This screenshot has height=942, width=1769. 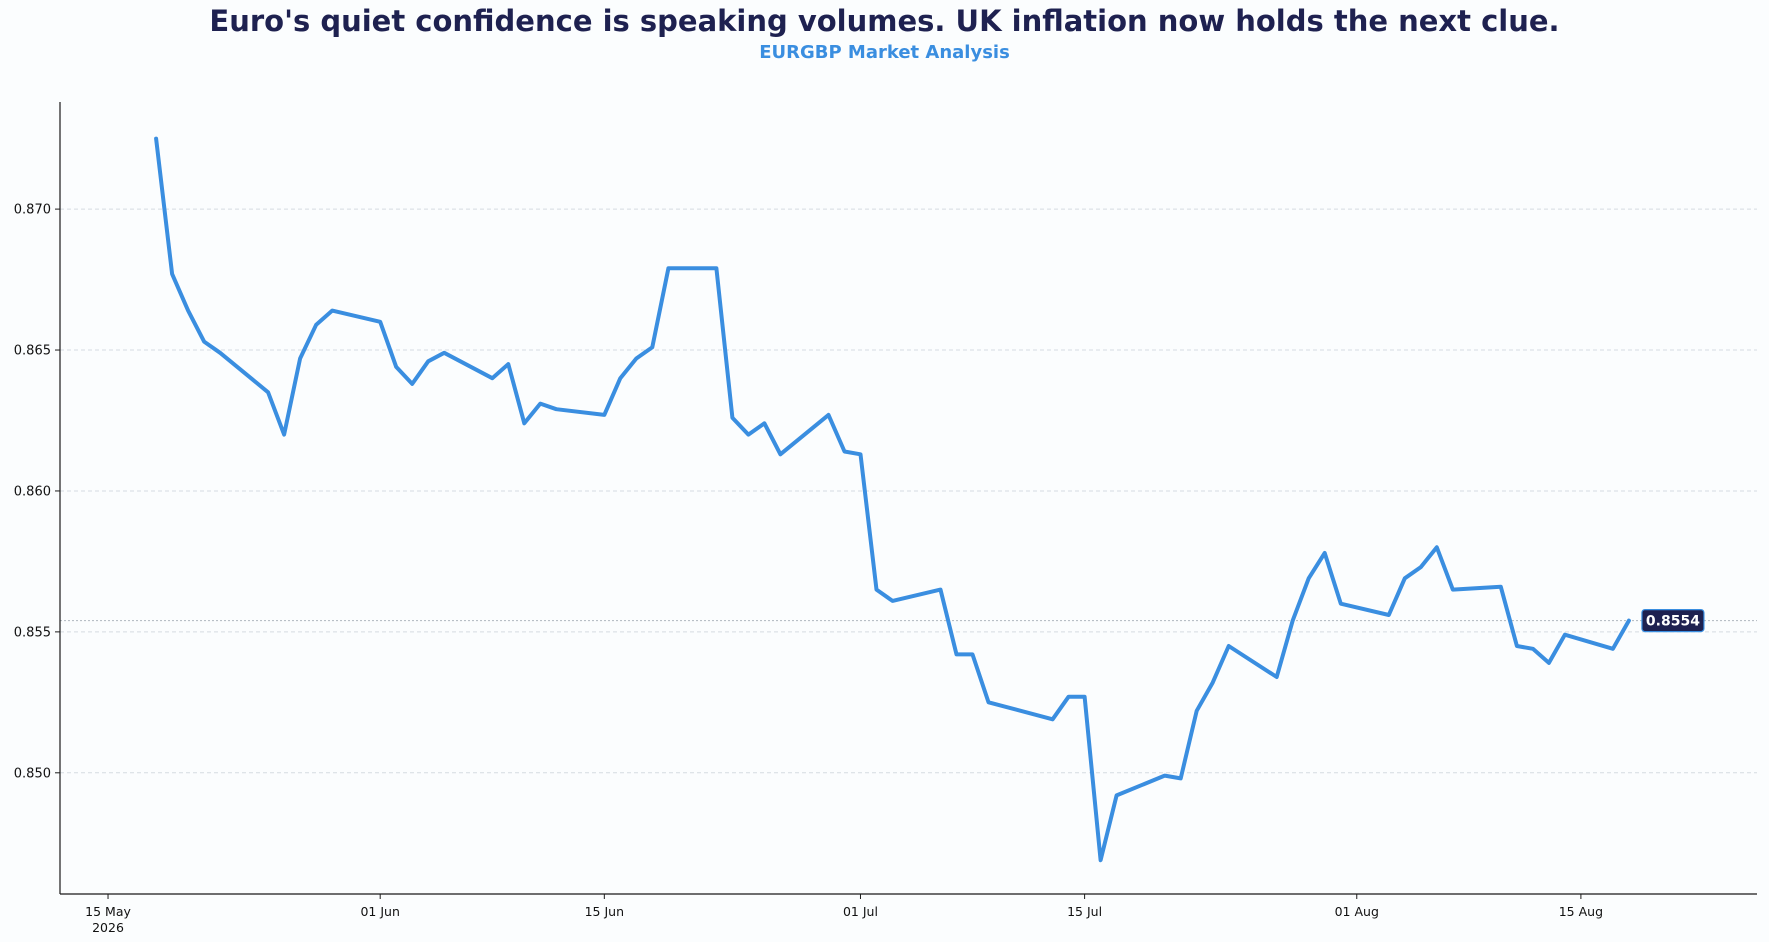 I want to click on x-tick-label: 01 Jul, so click(x=860, y=911).